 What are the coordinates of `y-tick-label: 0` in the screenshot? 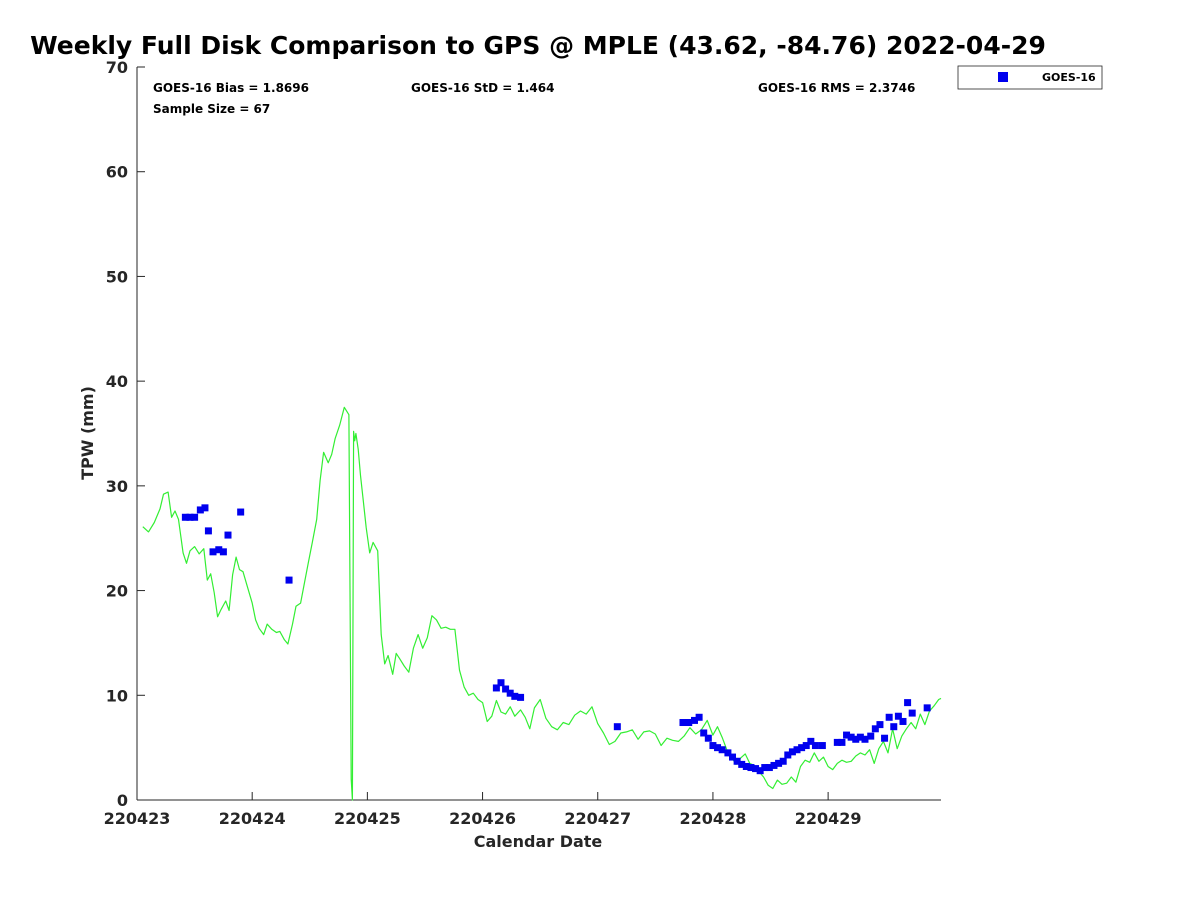 It's located at (122, 800).